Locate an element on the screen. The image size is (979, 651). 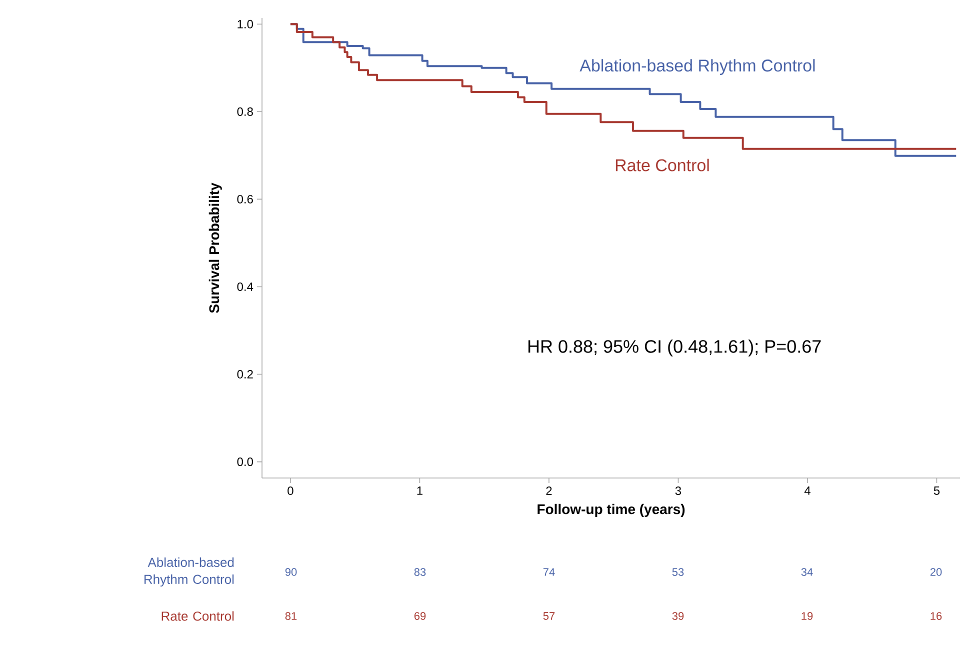
series-label: Rate Control is located at coordinates (662, 165).